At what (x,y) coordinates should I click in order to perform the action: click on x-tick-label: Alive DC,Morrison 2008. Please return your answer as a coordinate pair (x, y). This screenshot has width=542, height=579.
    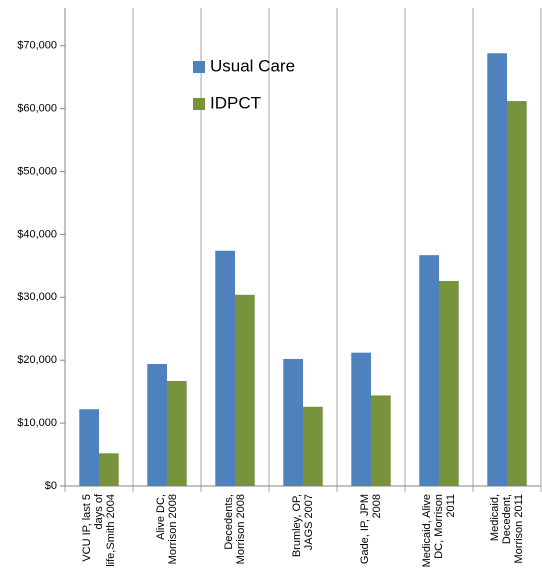
    Looking at the image, I should click on (167, 529).